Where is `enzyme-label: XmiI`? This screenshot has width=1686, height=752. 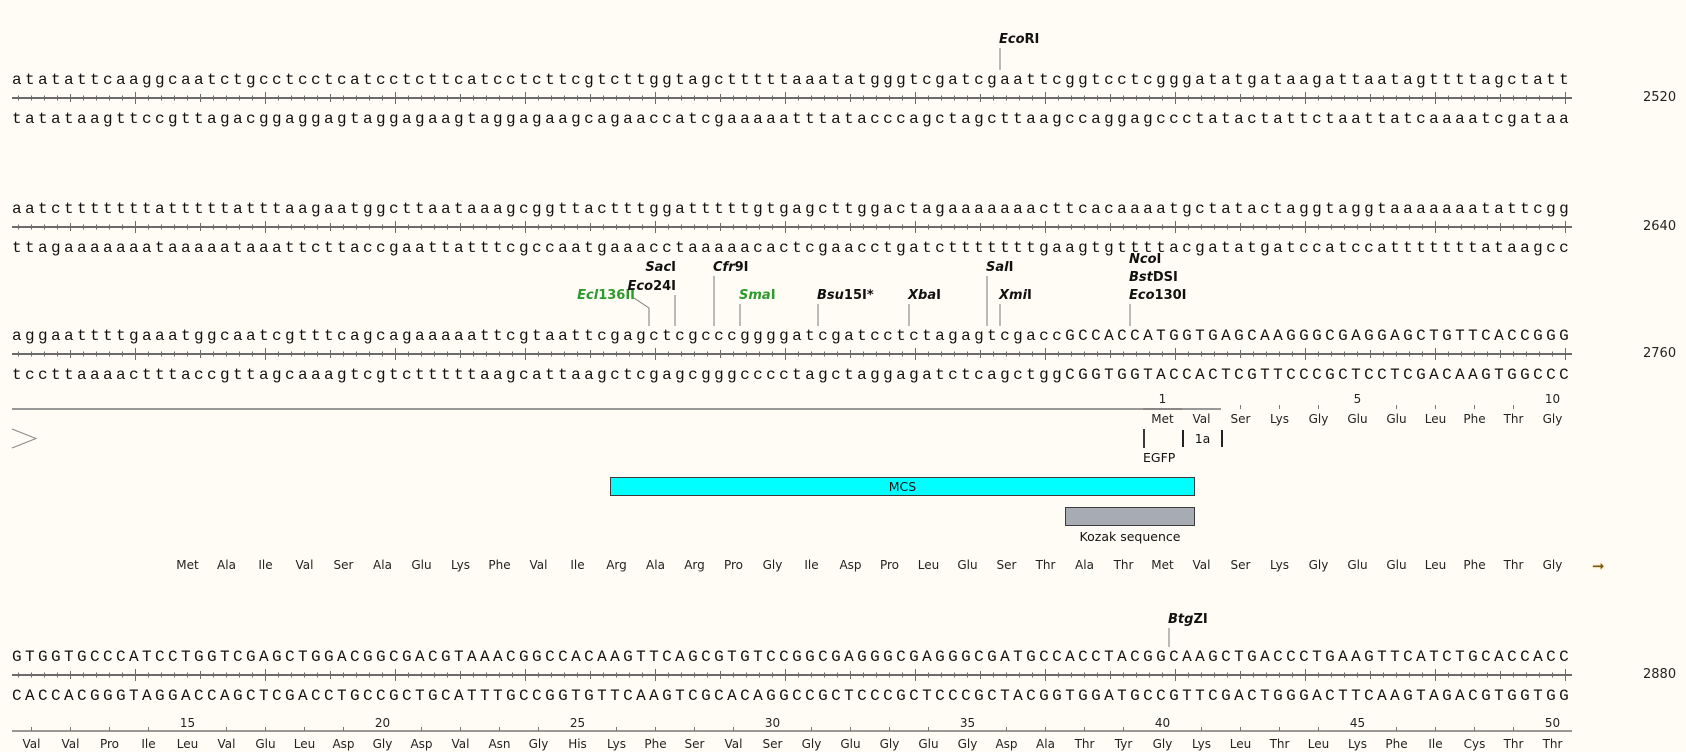 enzyme-label: XmiI is located at coordinates (1015, 296).